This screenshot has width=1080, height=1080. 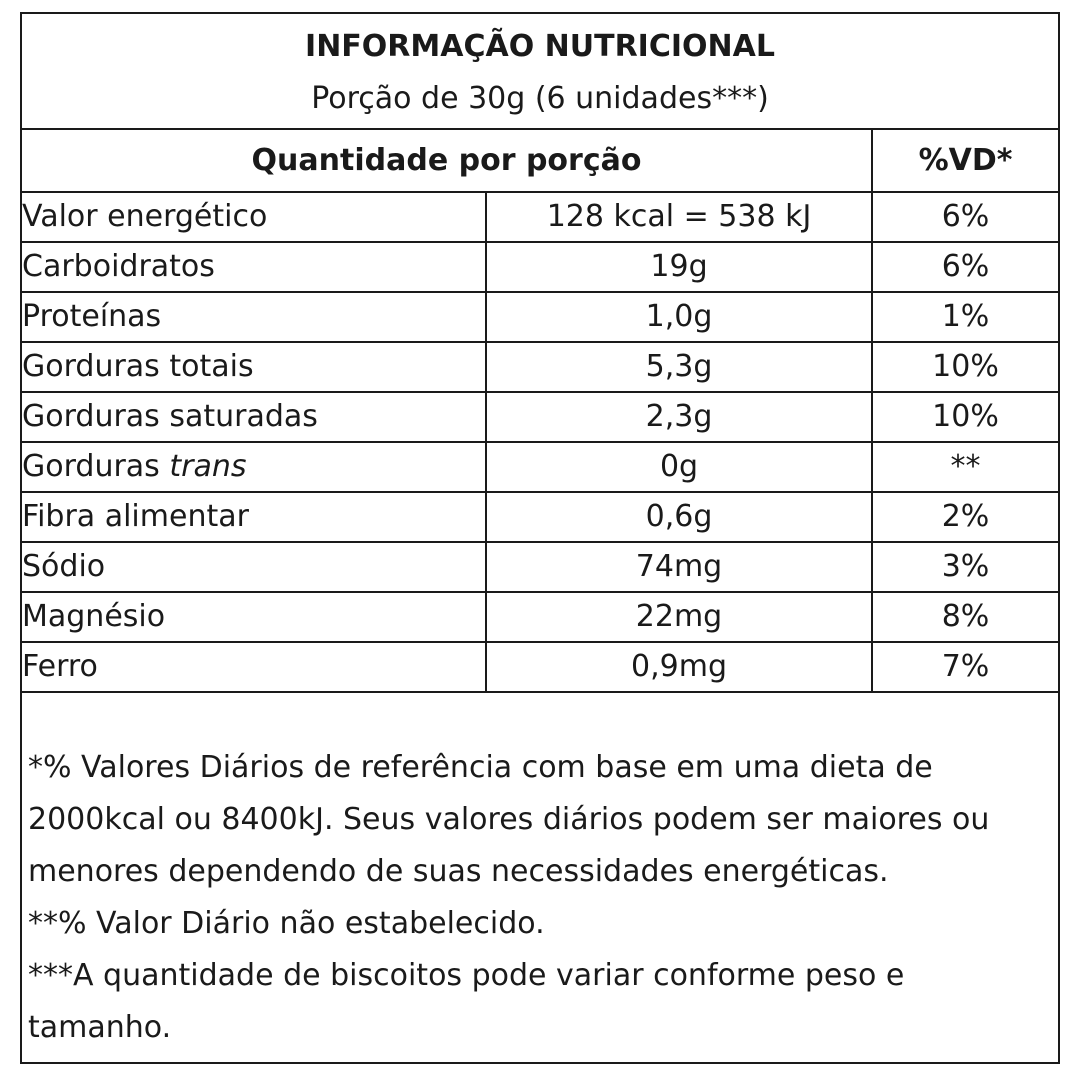 I want to click on nutrient-name-text: Sódio, so click(x=64, y=566).